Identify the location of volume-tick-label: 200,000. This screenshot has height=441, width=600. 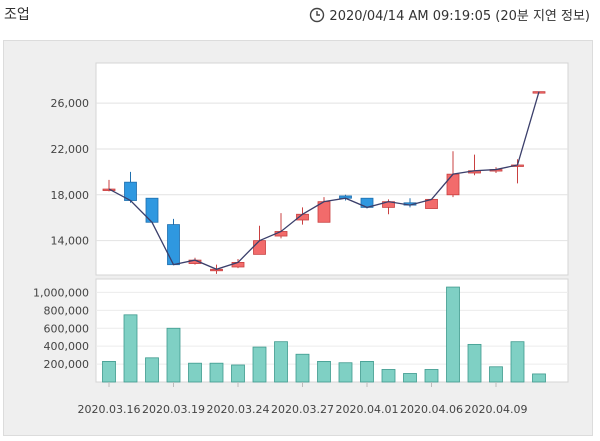
(67, 364).